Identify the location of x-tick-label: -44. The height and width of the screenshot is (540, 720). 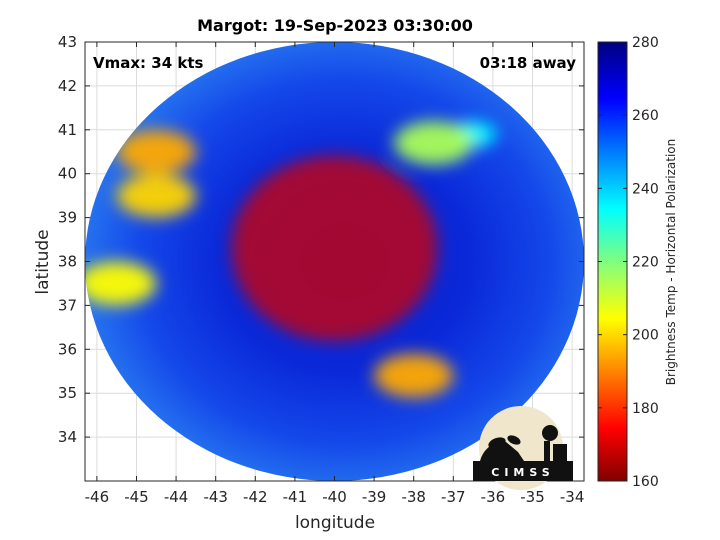
(176, 497).